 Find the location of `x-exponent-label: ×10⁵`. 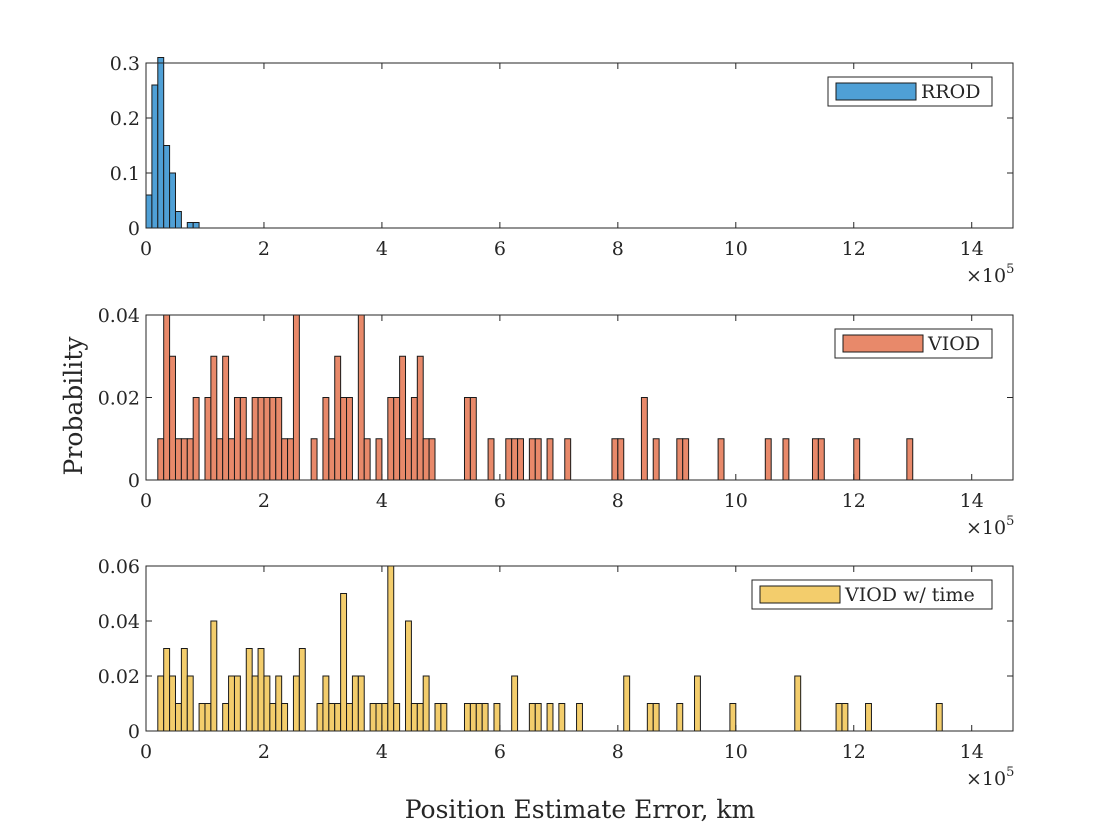

x-exponent-label: ×10⁵ is located at coordinates (990, 526).